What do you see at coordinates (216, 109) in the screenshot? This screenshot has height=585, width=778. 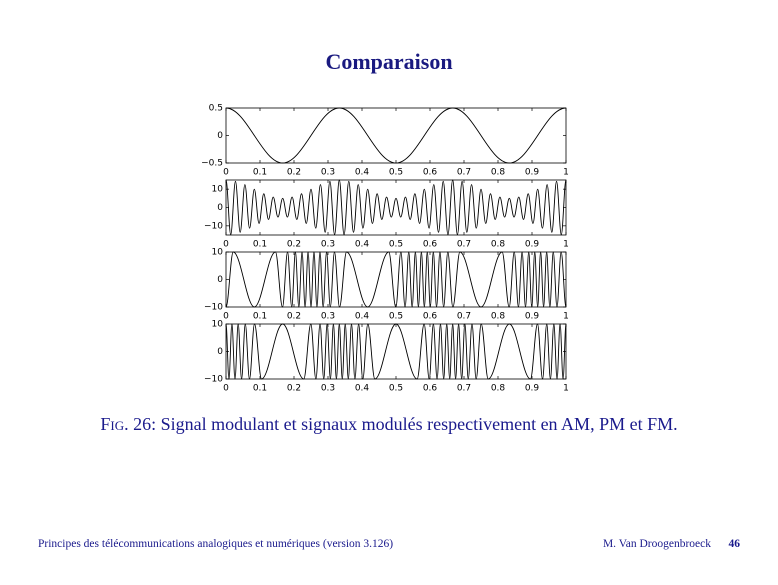 I see `y-tick-label: 0.5` at bounding box center [216, 109].